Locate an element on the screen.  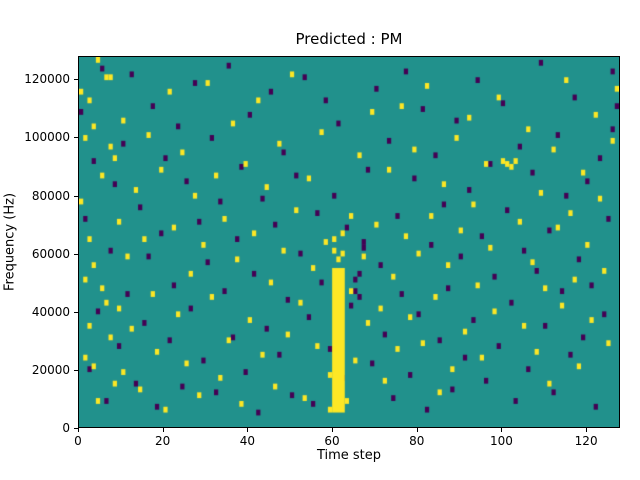
x-tick-label: 100 is located at coordinates (501, 441).